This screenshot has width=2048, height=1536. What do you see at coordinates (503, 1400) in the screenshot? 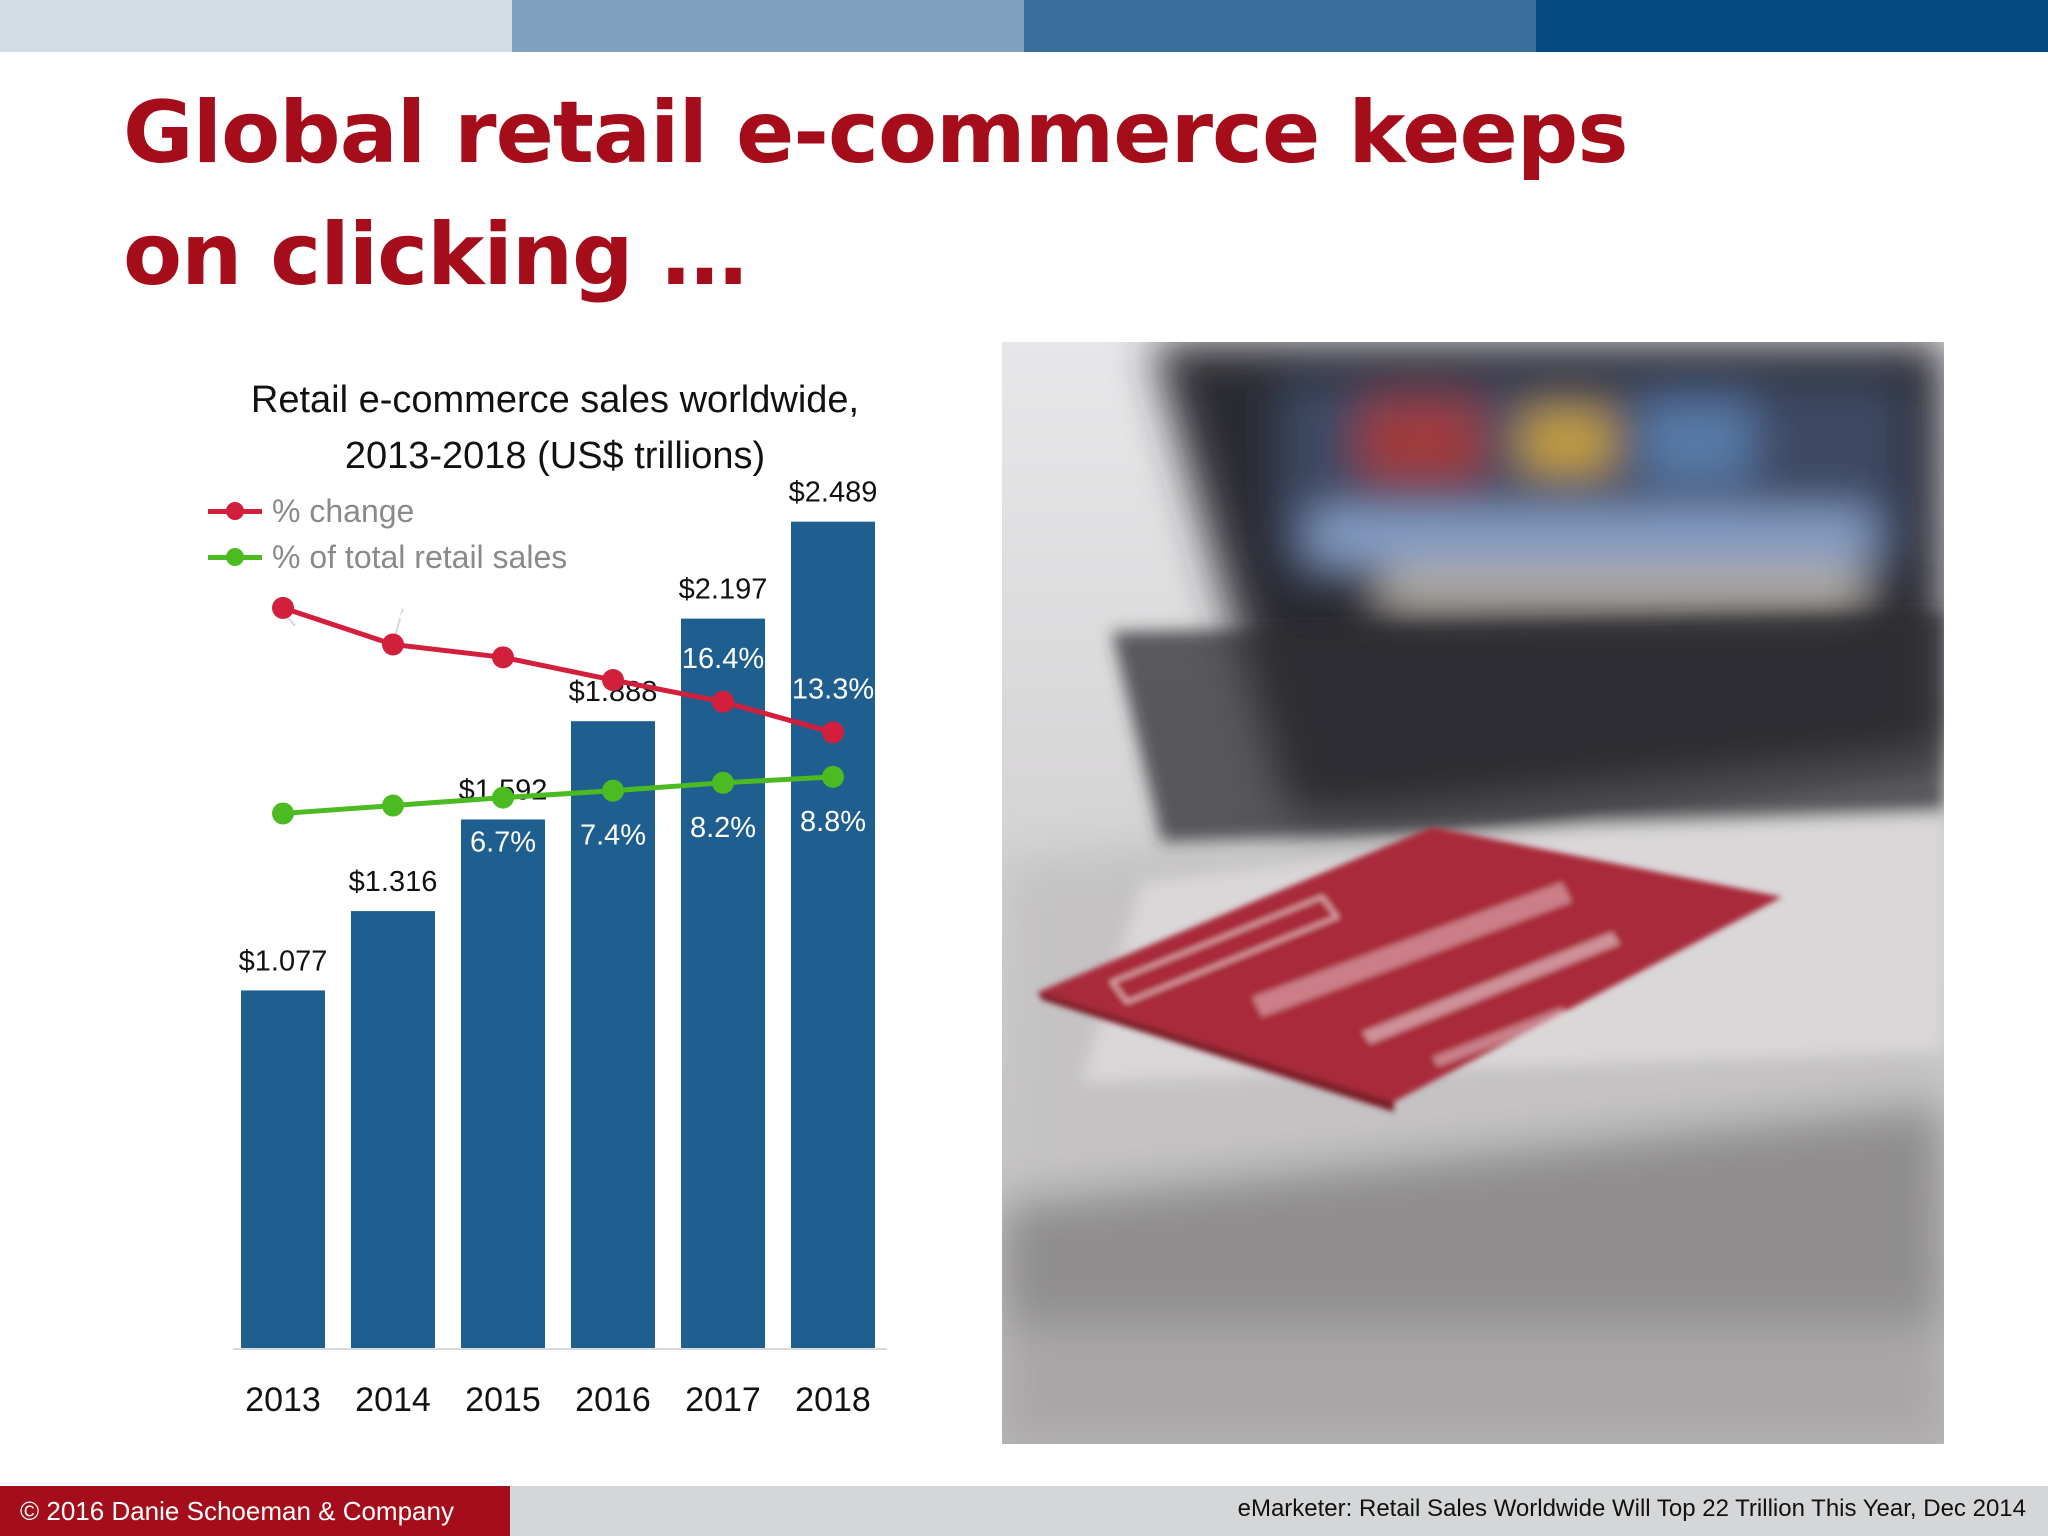
I see `x-tick-label-2015: 2015` at bounding box center [503, 1400].